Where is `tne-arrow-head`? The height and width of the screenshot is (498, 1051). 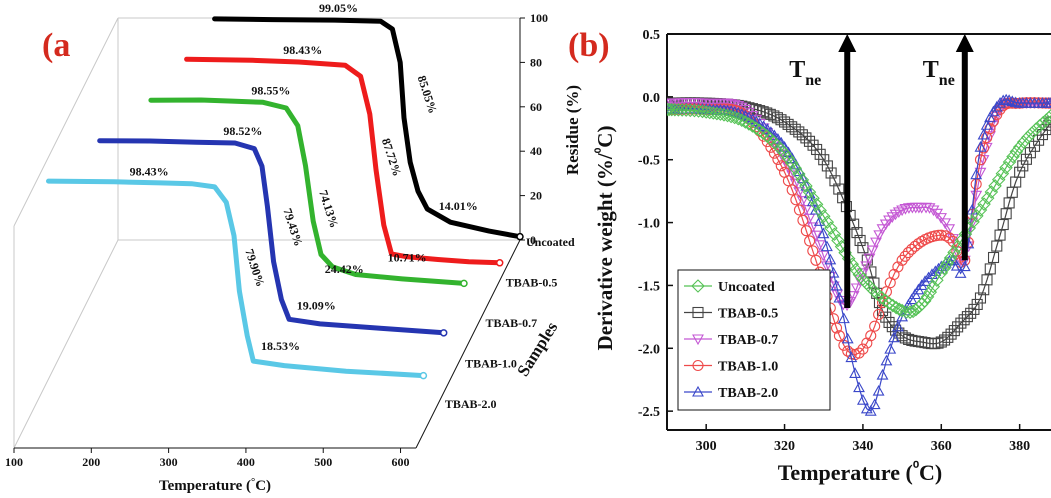 tne-arrow-head is located at coordinates (964, 43).